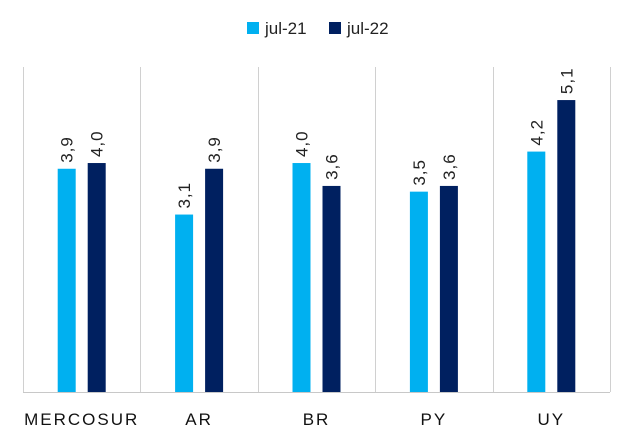  I want to click on category-label-py: PY, so click(434, 419).